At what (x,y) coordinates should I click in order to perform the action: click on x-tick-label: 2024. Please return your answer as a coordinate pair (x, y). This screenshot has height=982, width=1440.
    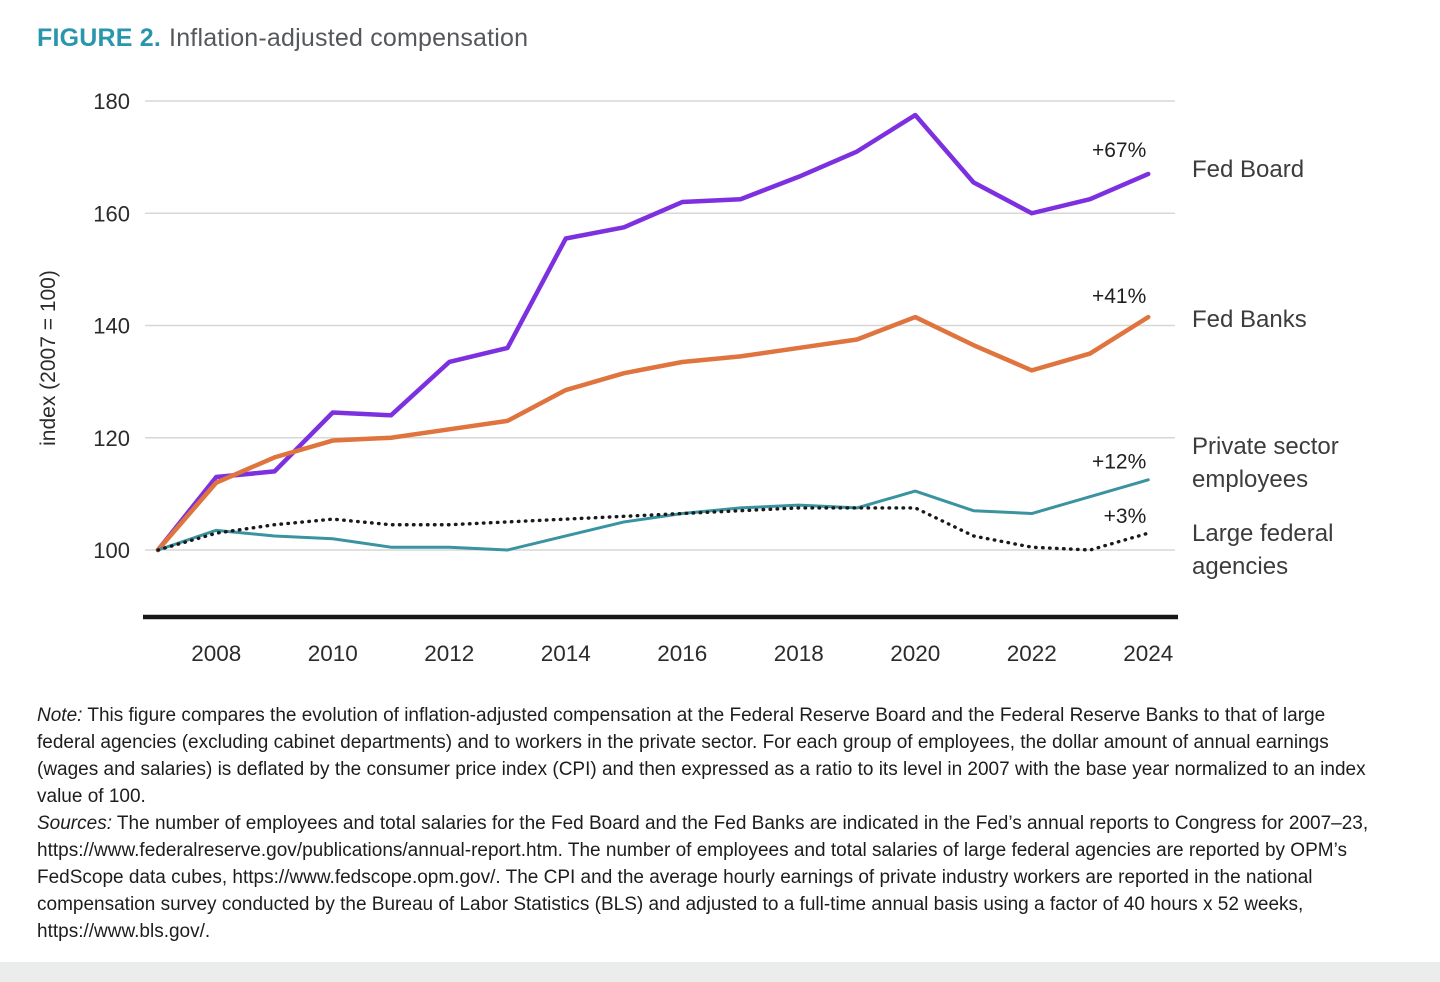
    Looking at the image, I should click on (1148, 653).